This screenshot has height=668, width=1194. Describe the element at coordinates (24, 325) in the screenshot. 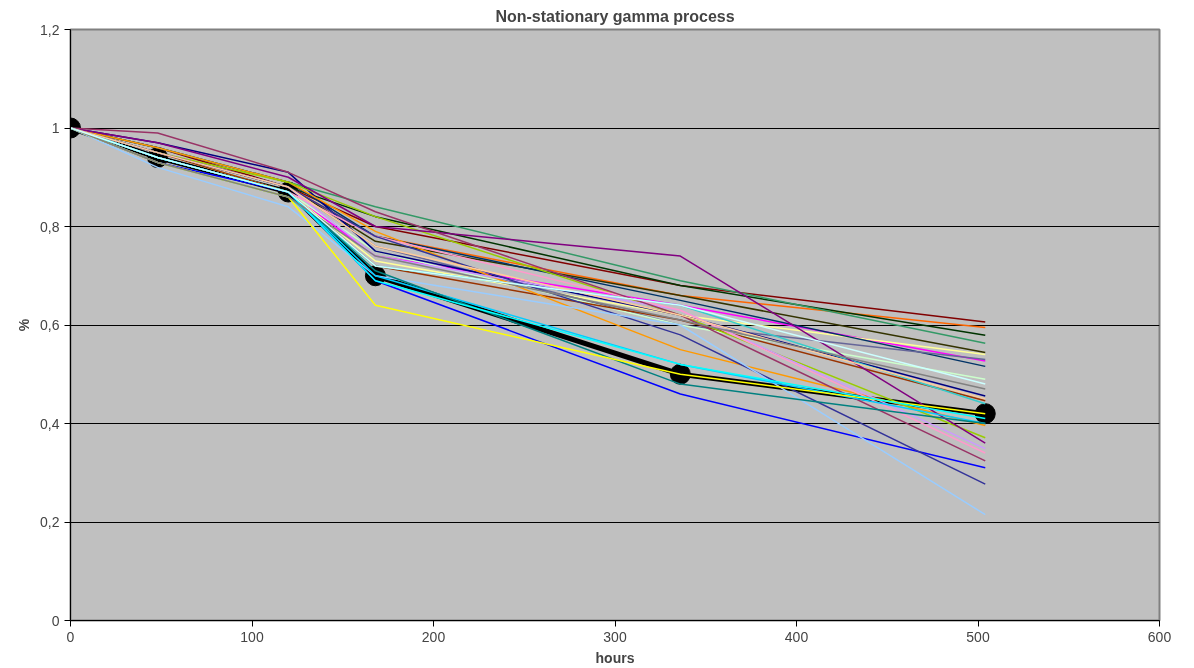

I see `y-axis-title: %` at that location.